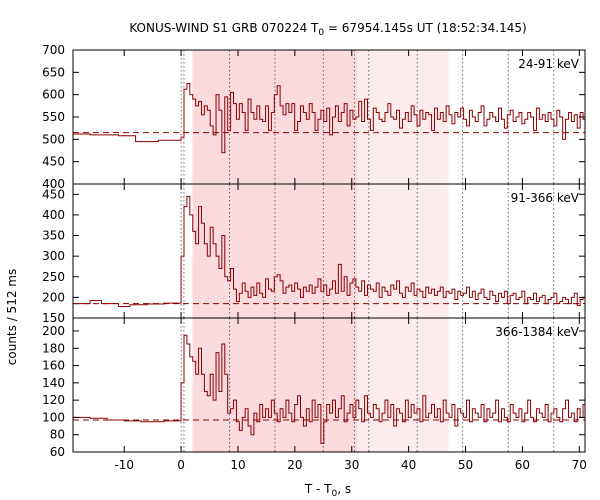  What do you see at coordinates (237, 465) in the screenshot?
I see `x-tick-label: 10` at bounding box center [237, 465].